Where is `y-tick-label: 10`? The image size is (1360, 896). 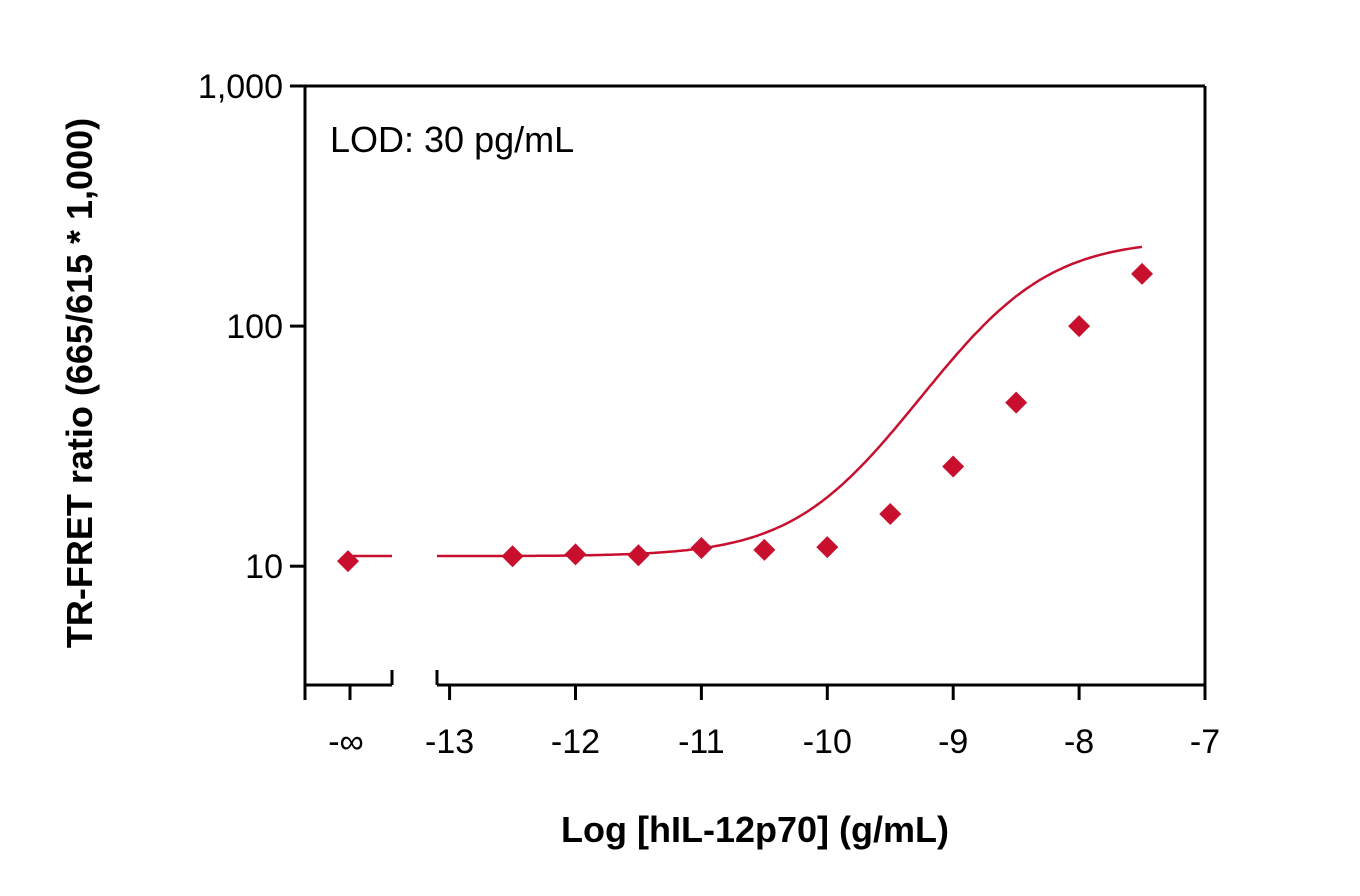
y-tick-label: 10 is located at coordinates (264, 567).